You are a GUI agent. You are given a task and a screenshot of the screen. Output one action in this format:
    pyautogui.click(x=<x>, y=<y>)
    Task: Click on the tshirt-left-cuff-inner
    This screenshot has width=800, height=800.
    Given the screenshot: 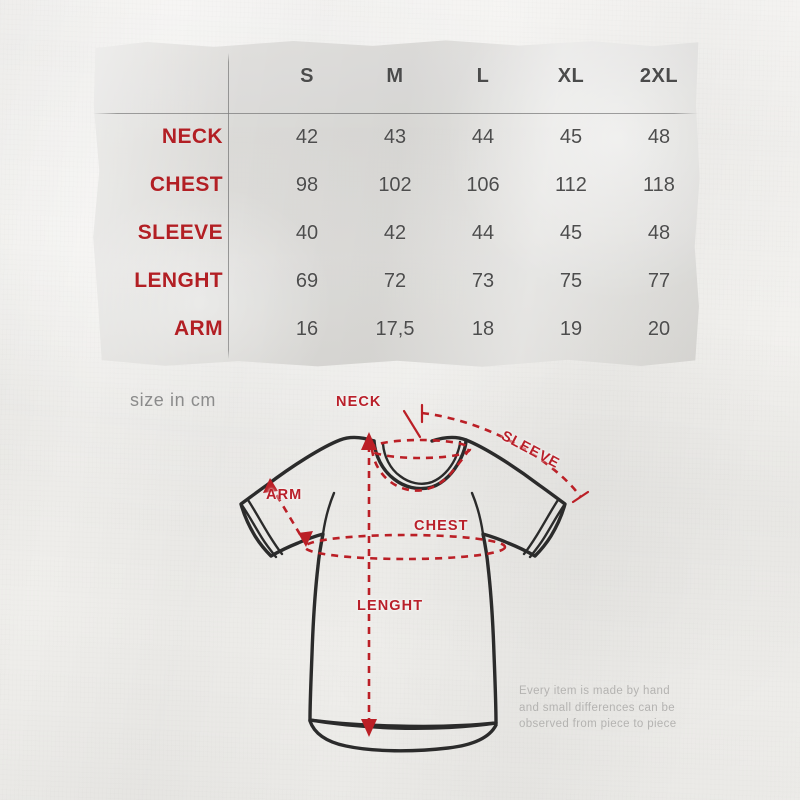 What is the action you would take?
    pyautogui.click(x=265, y=527)
    